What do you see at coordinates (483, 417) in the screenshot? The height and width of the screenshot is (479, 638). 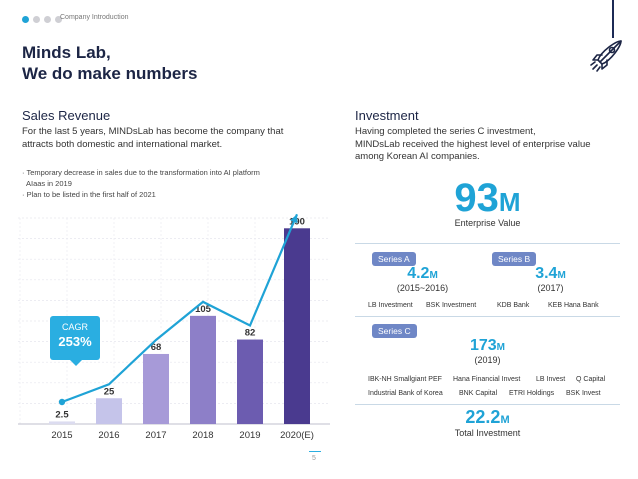 I see `total-amount: 22.2` at bounding box center [483, 417].